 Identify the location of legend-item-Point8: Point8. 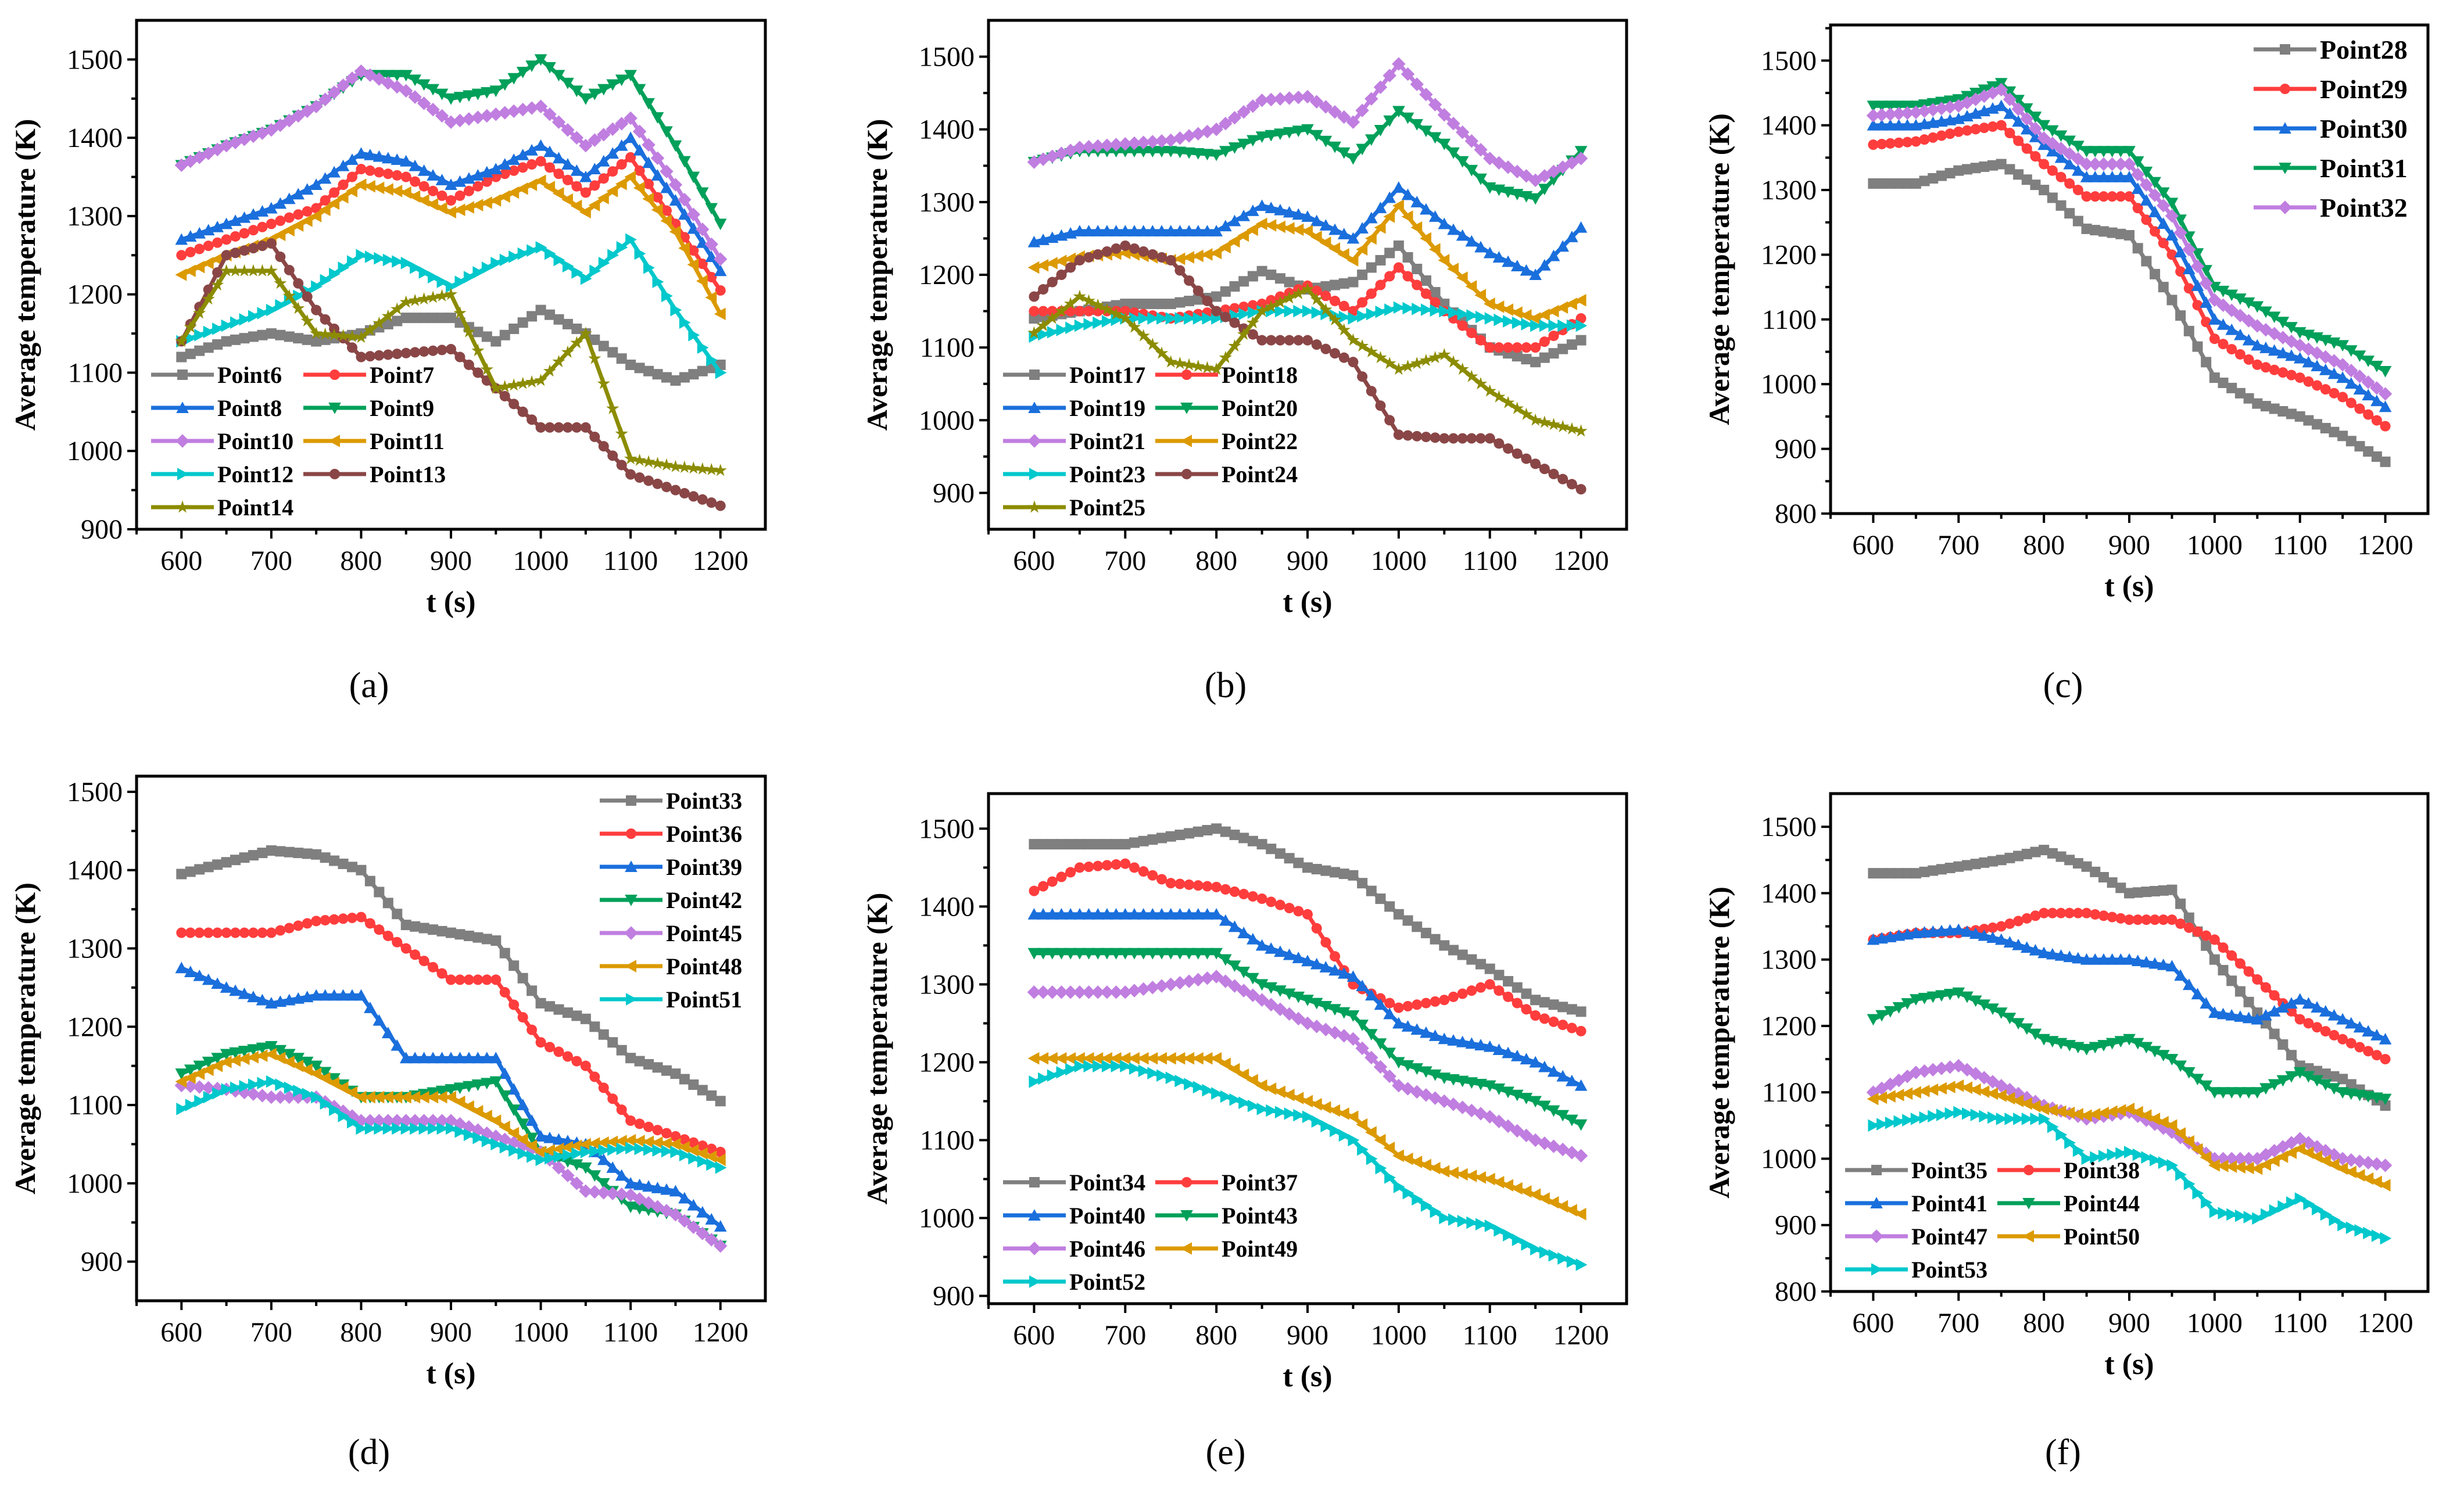
(216, 408).